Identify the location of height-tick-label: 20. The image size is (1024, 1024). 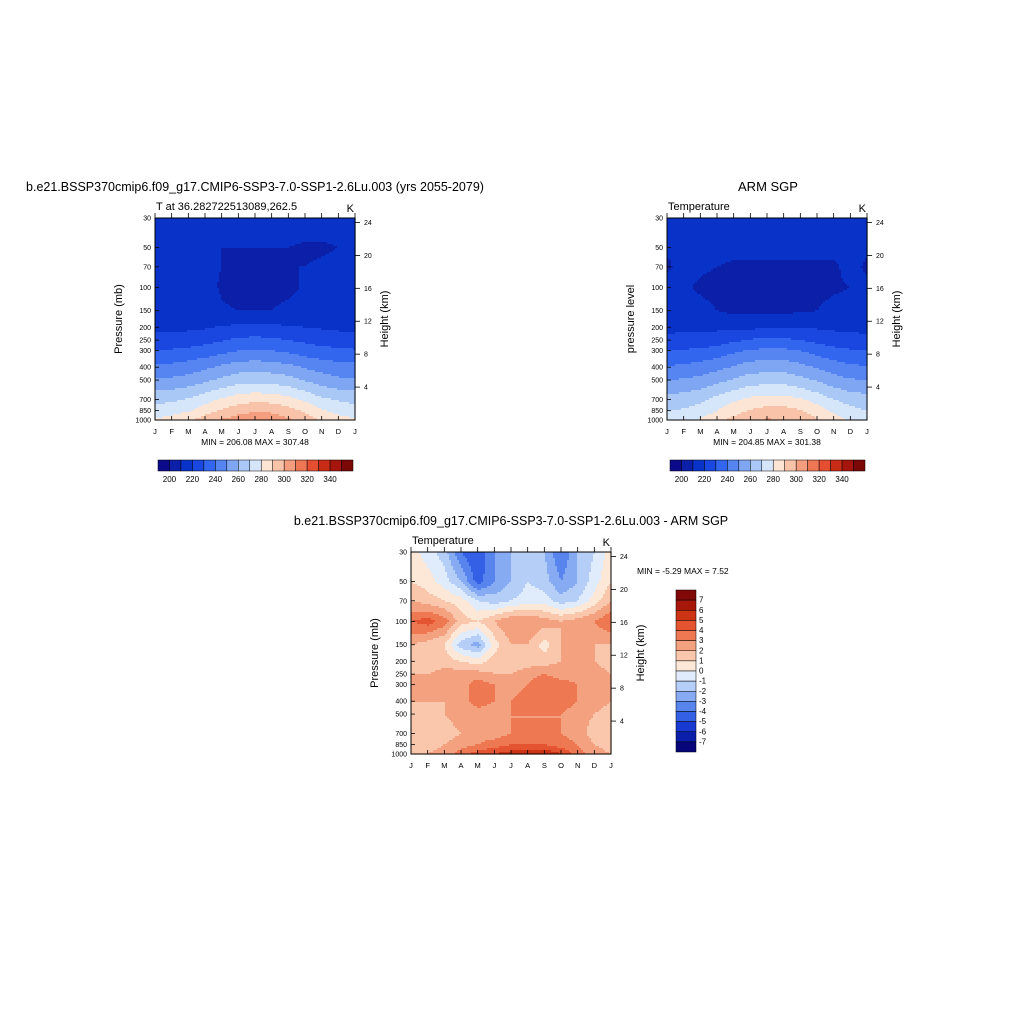
(880, 256).